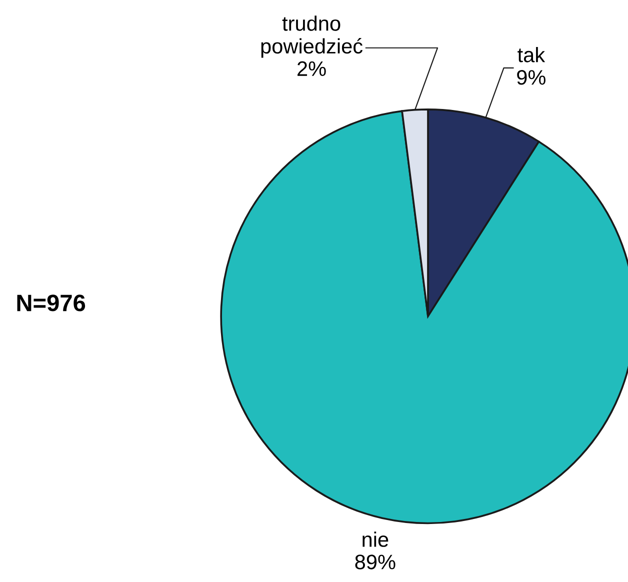 The image size is (628, 582). What do you see at coordinates (312, 37) in the screenshot?
I see `slice-label: trudno powiedzieć` at bounding box center [312, 37].